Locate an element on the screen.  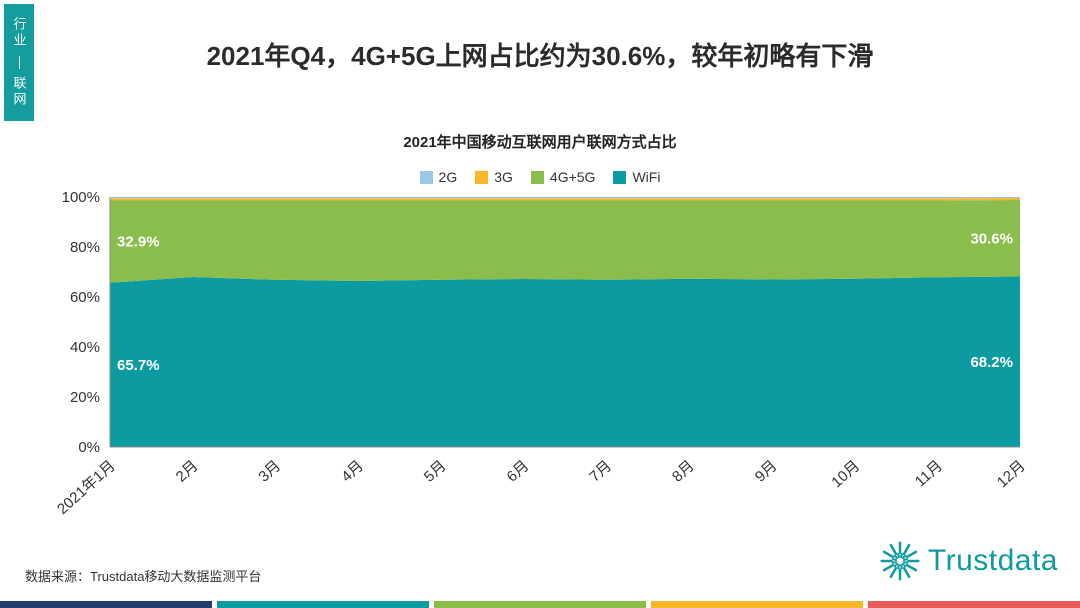
legend-item-3g: 3G is located at coordinates (494, 177).